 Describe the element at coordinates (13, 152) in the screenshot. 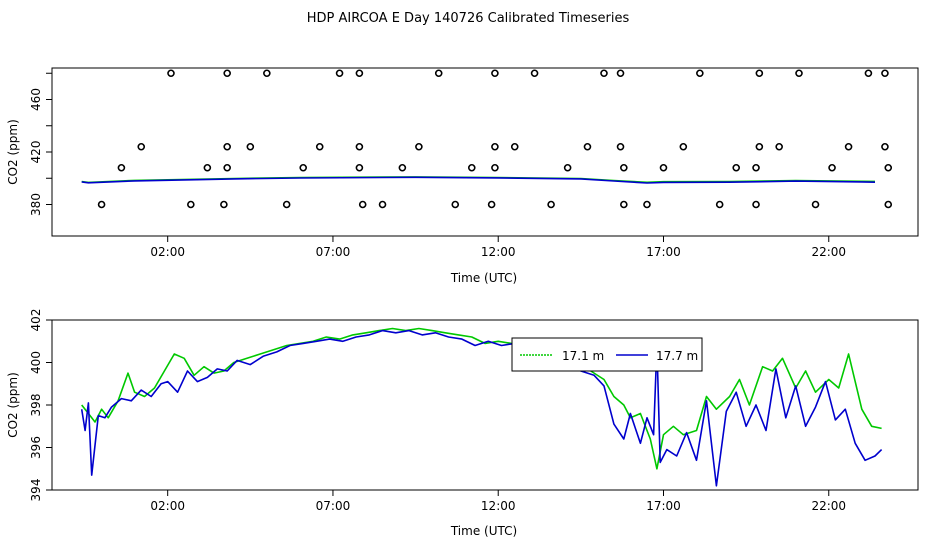

I see `top-y-axis-label: CO2 (ppm)` at that location.